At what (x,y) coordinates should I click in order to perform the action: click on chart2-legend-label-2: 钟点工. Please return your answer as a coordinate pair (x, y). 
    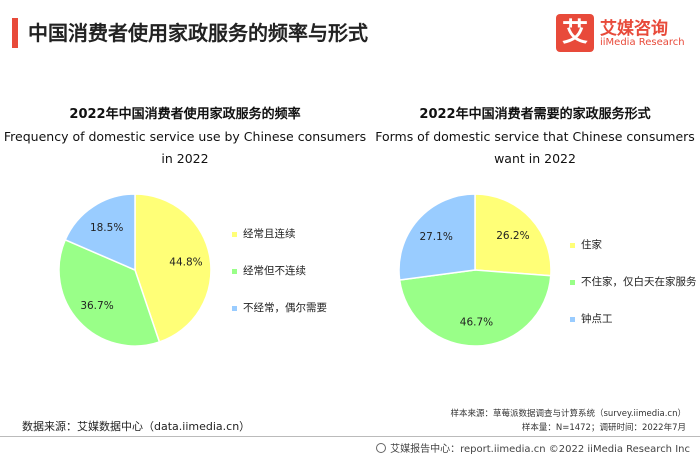
    Looking at the image, I should click on (597, 319).